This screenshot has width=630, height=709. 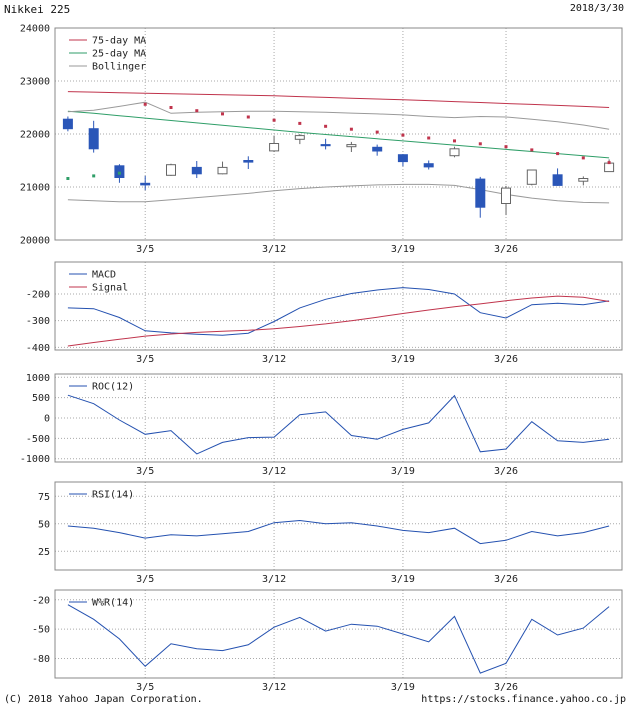 What do you see at coordinates (44, 524) in the screenshot?
I see `y-tick-label: 50` at bounding box center [44, 524].